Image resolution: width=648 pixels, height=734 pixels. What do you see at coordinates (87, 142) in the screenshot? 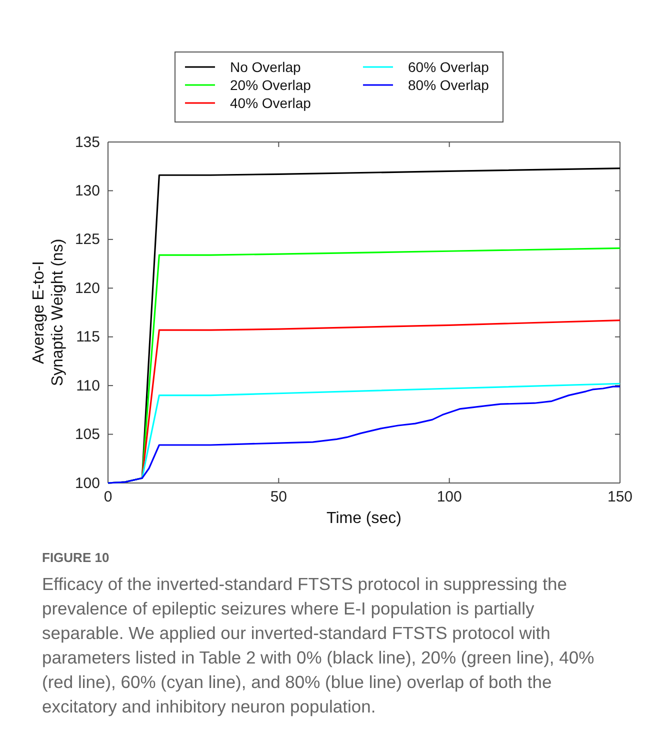
I see `y-tick-label: 135` at bounding box center [87, 142].